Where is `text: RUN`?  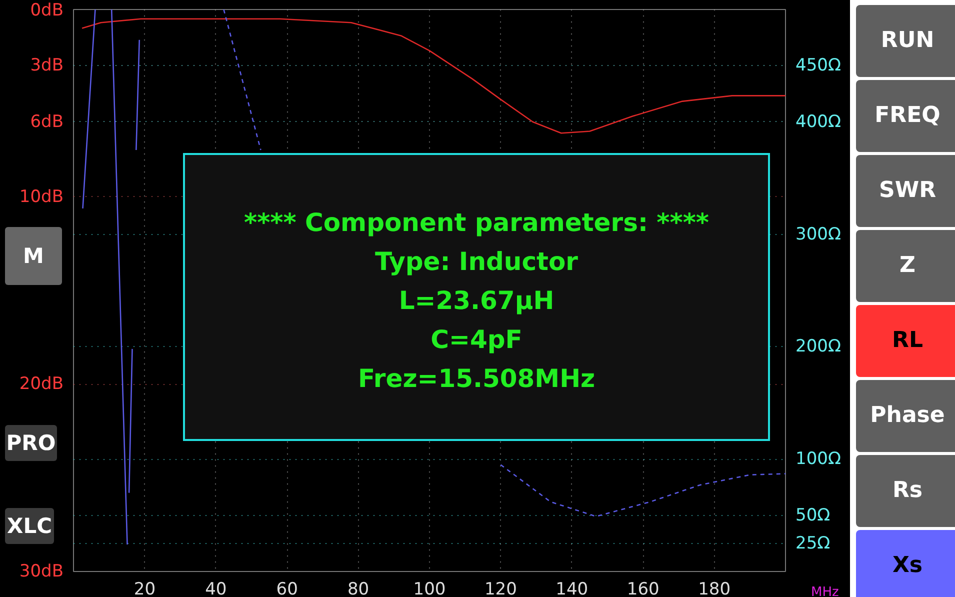
text: RUN is located at coordinates (907, 41).